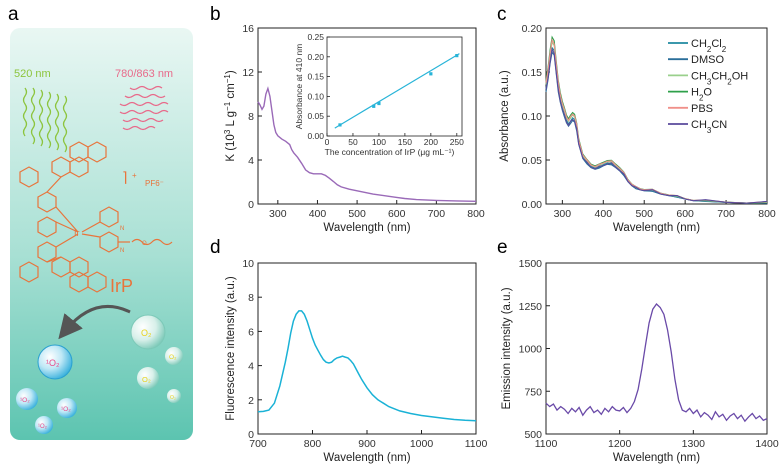 The image size is (783, 469). What do you see at coordinates (315, 116) in the screenshot?
I see `inset-y-tick-label: 0.05` at bounding box center [315, 116].